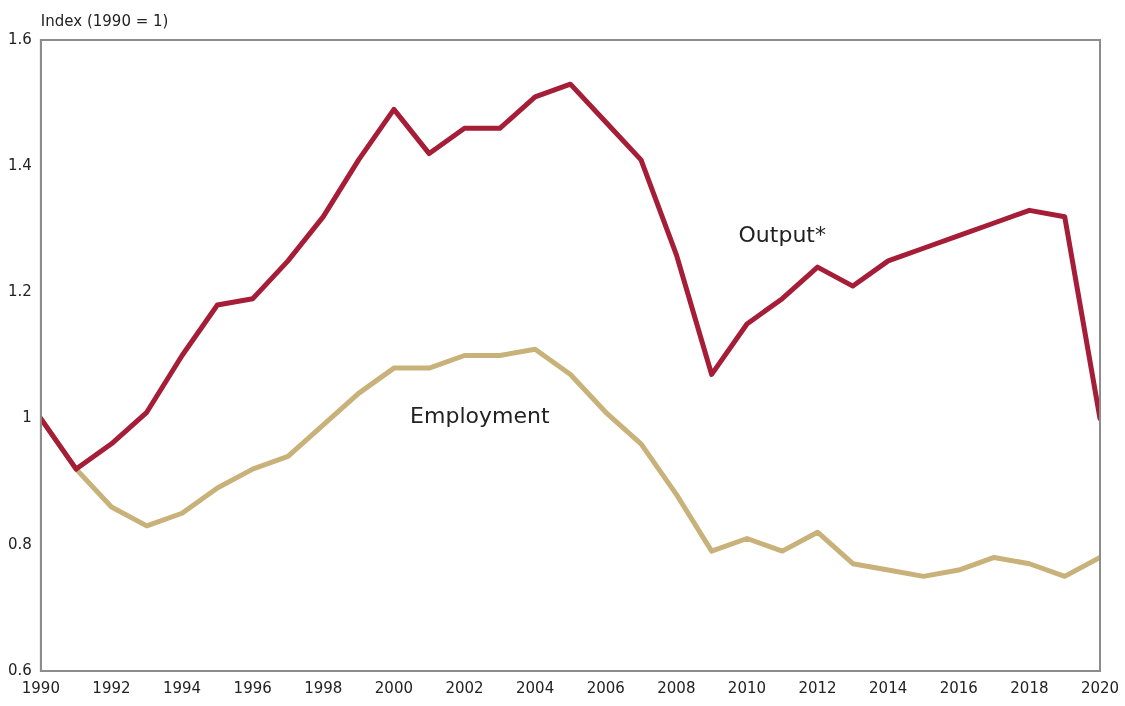 Image resolution: width=1125 pixels, height=706 pixels. I want to click on y-tick-label: 0.6, so click(20, 669).